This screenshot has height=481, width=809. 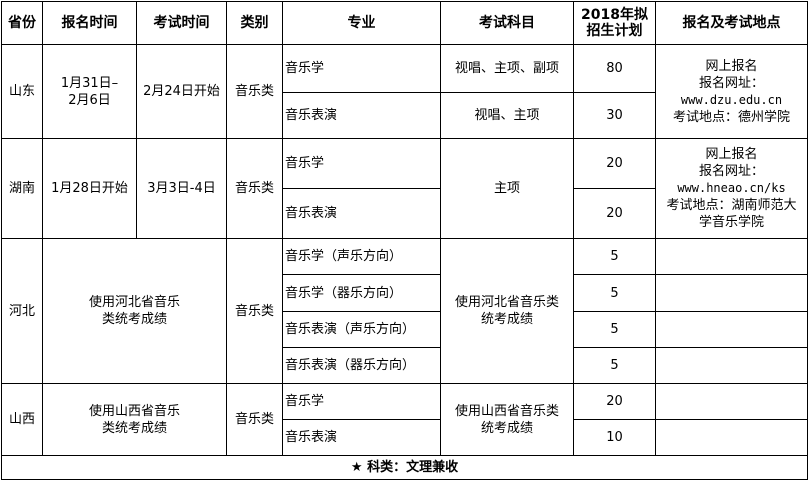 I want to click on table-row: 音乐表演（声乐方向） 5, so click(x=405, y=329).